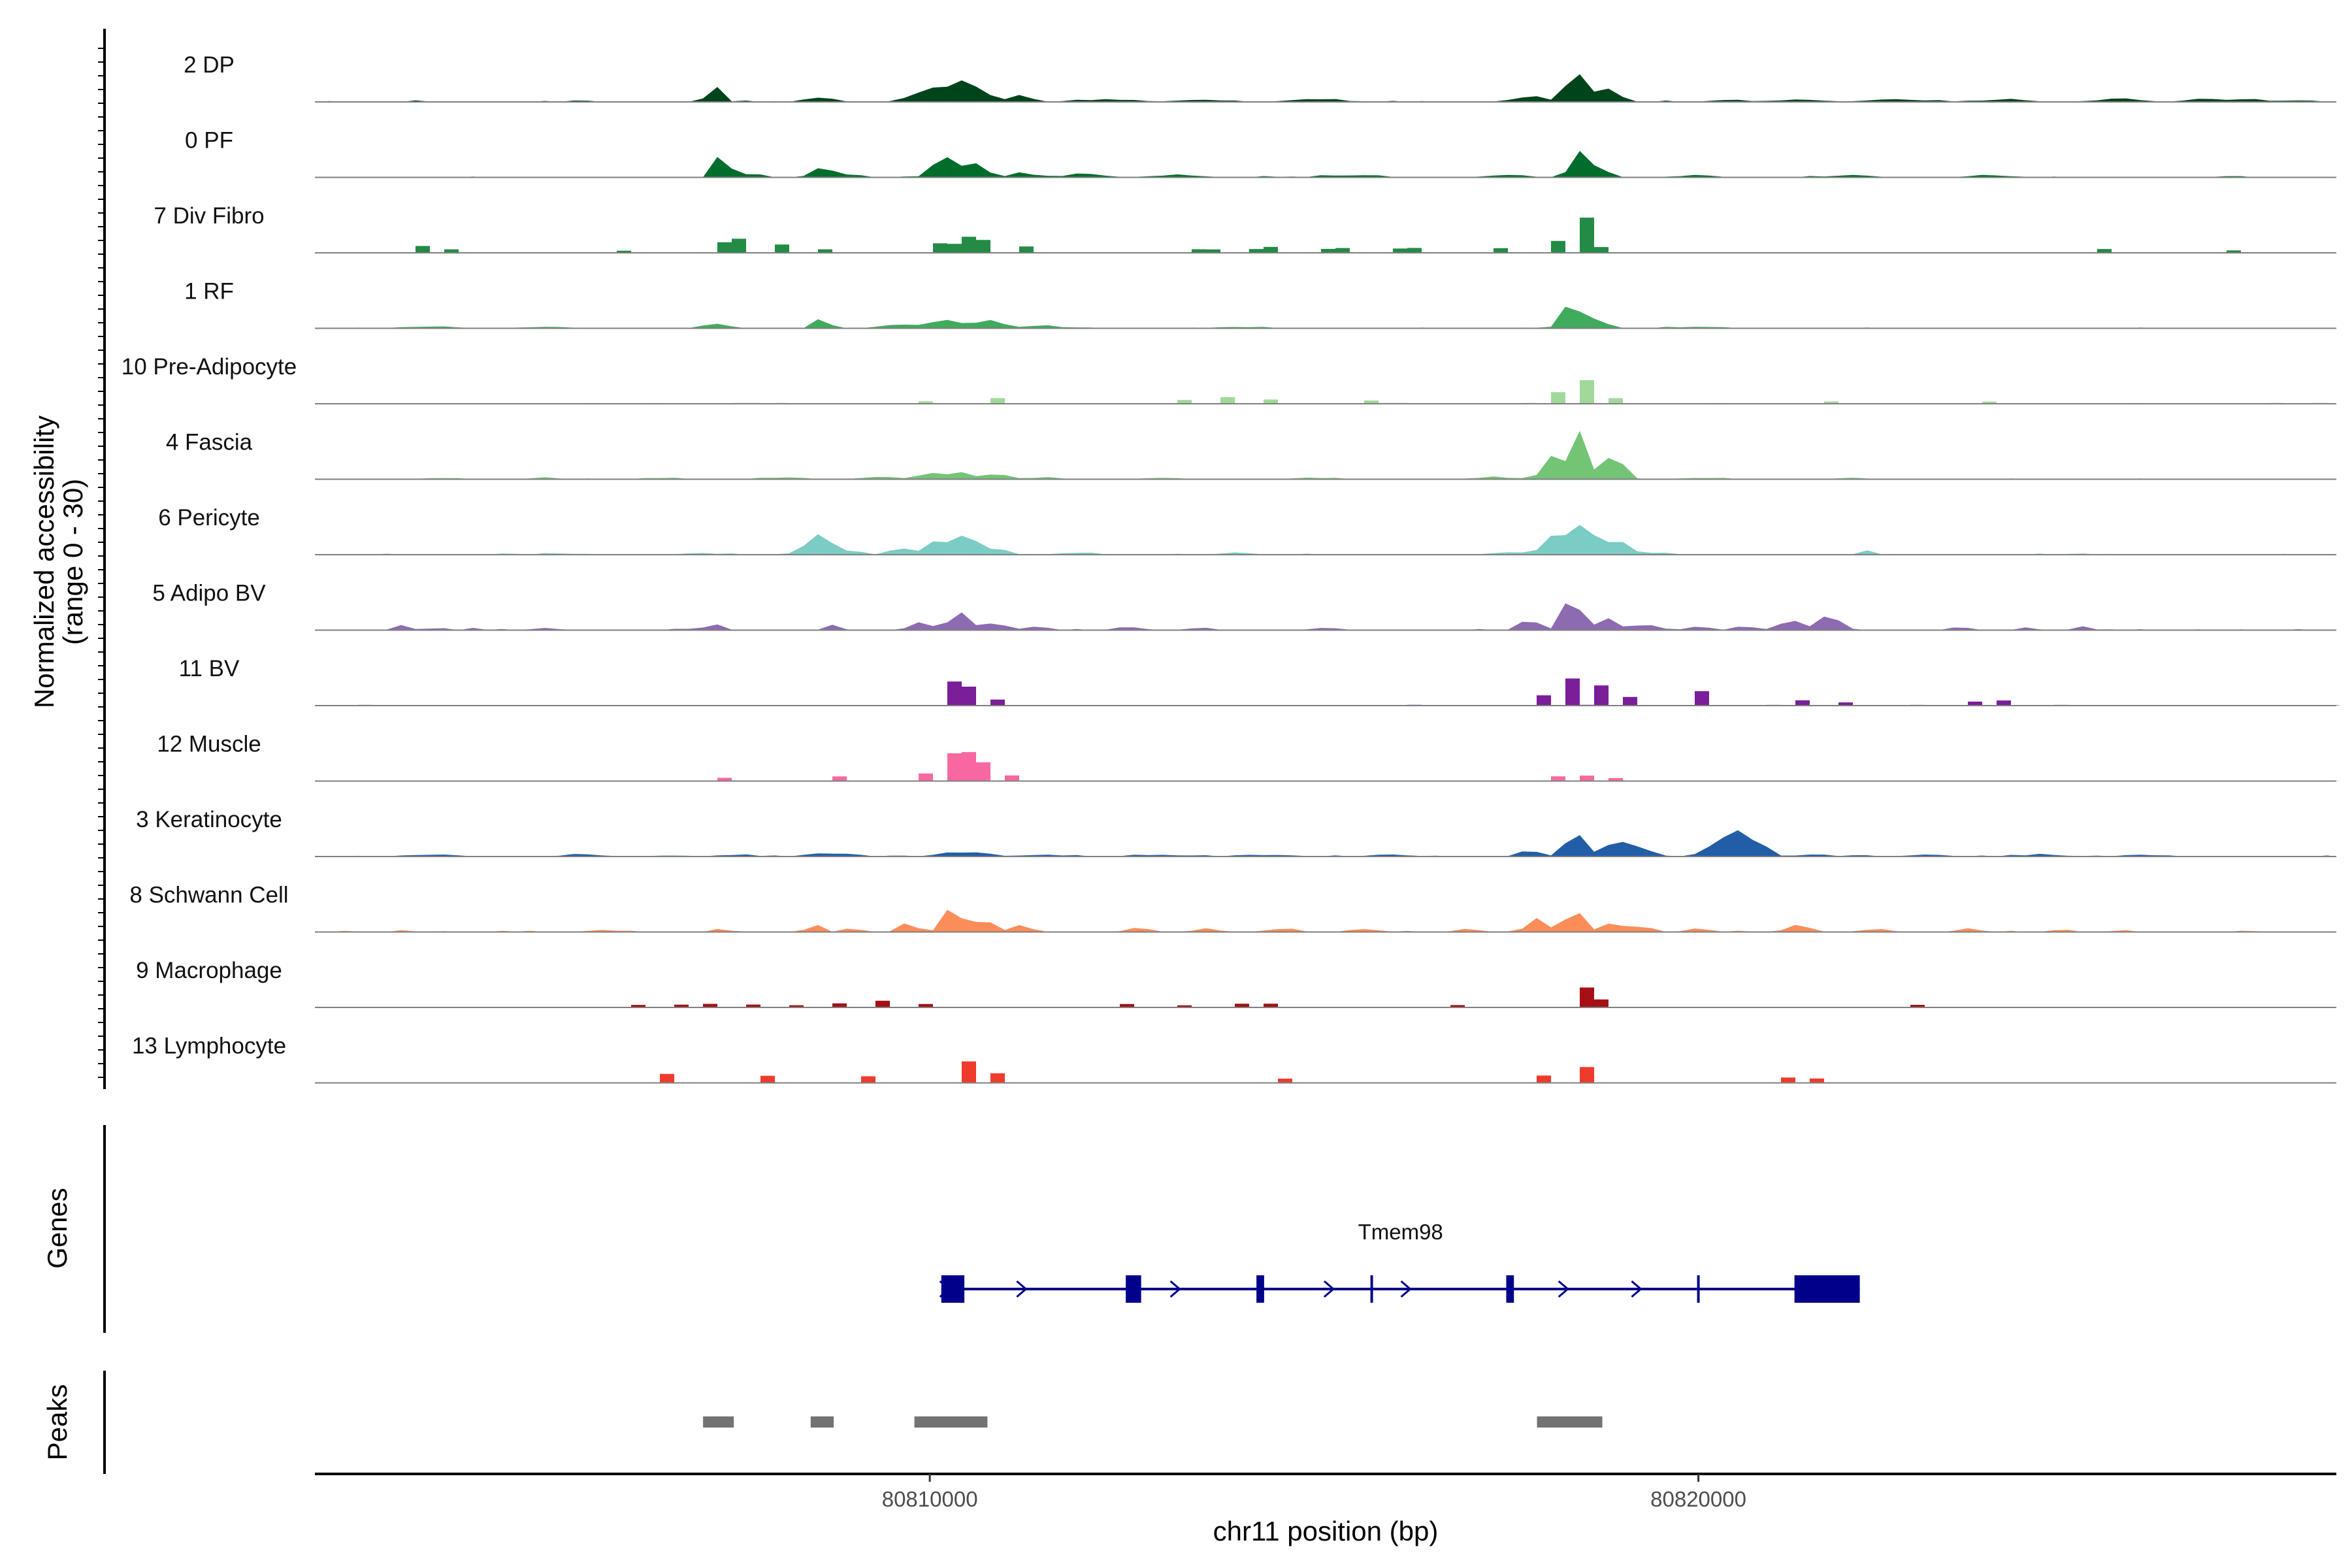 Image resolution: width=2352 pixels, height=1568 pixels. What do you see at coordinates (57, 1228) in the screenshot?
I see `genes-panel-label: Genes` at bounding box center [57, 1228].